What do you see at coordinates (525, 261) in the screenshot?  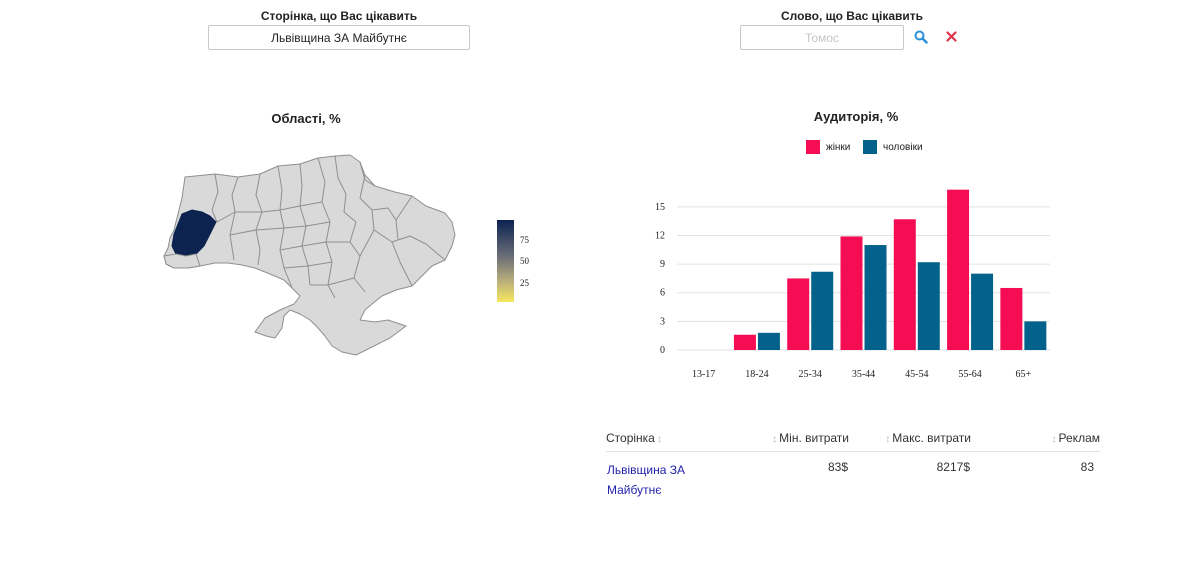 I see `colorbar-tick-label: 50` at bounding box center [525, 261].